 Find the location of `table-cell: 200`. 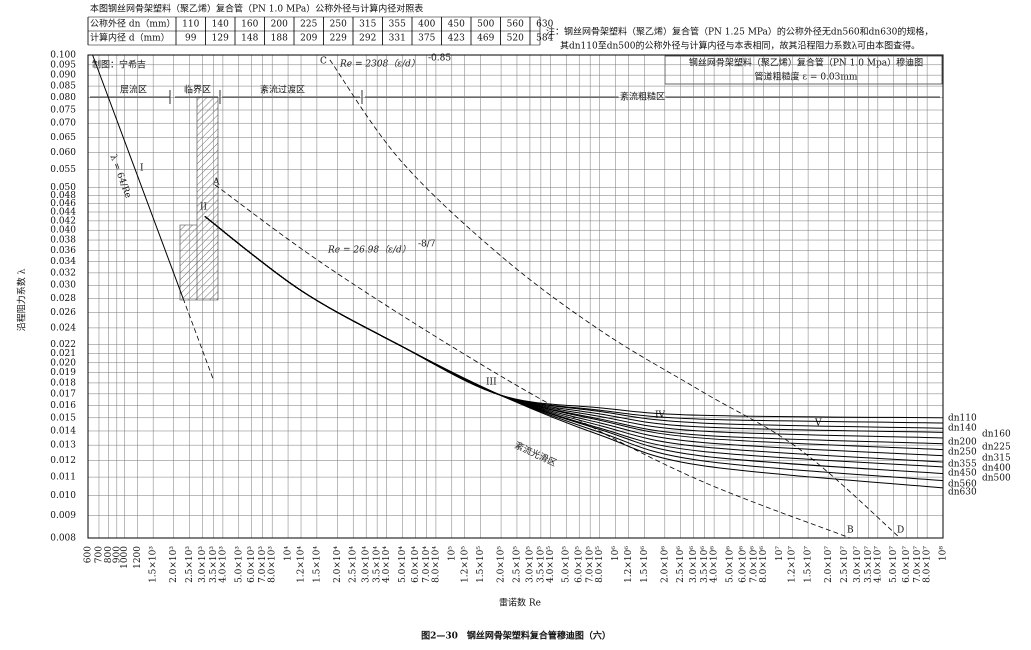

table-cell: 200 is located at coordinates (279, 25).